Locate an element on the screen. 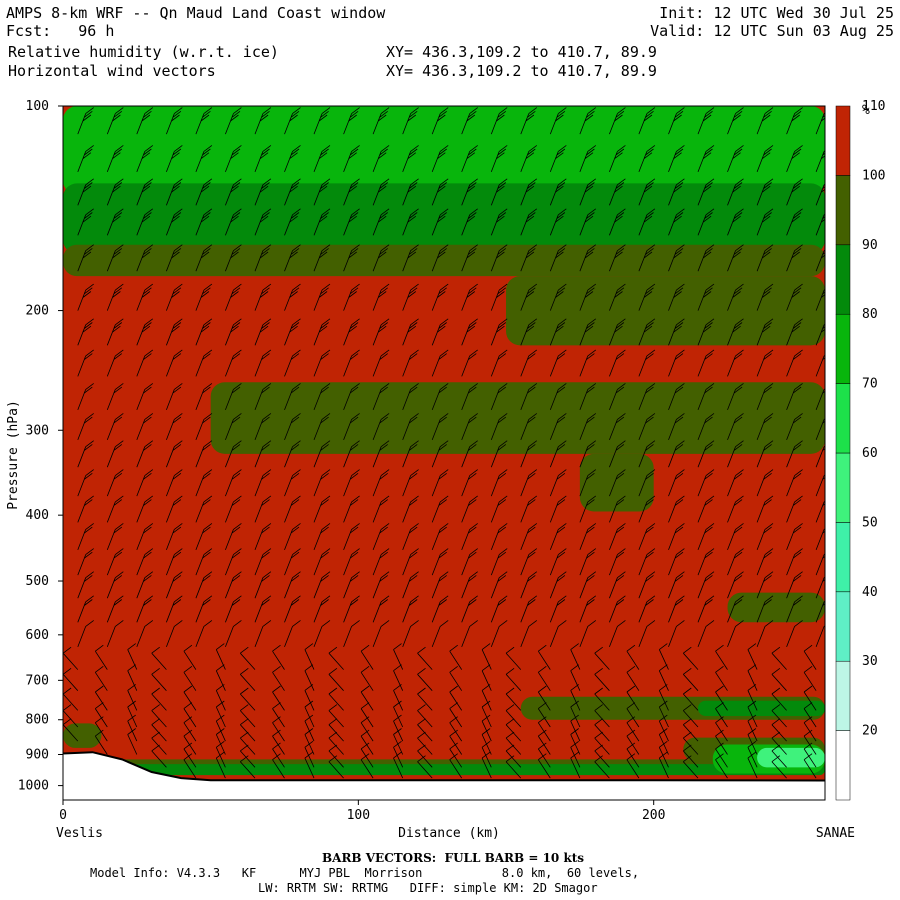 The width and height of the screenshot is (900, 900). colorbar-label: 50 is located at coordinates (870, 522).